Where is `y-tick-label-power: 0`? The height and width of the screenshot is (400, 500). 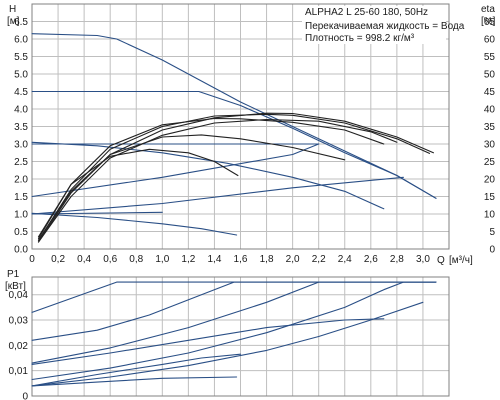
y-tick-label-power: 0 is located at coordinates (25, 396).